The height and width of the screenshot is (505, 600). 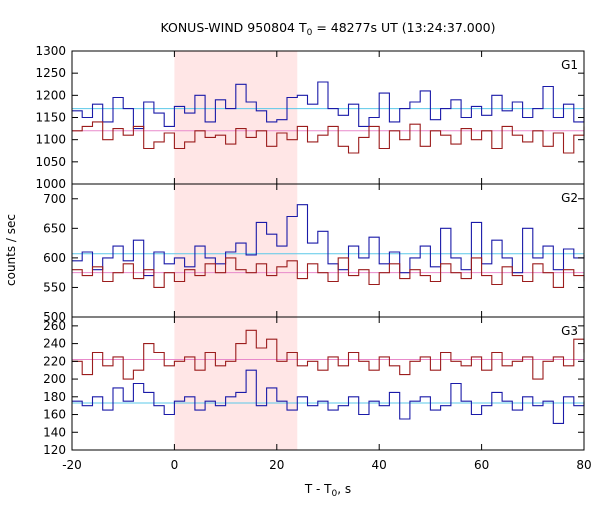 I want to click on y-tick-label: 1050, so click(x=50, y=162).